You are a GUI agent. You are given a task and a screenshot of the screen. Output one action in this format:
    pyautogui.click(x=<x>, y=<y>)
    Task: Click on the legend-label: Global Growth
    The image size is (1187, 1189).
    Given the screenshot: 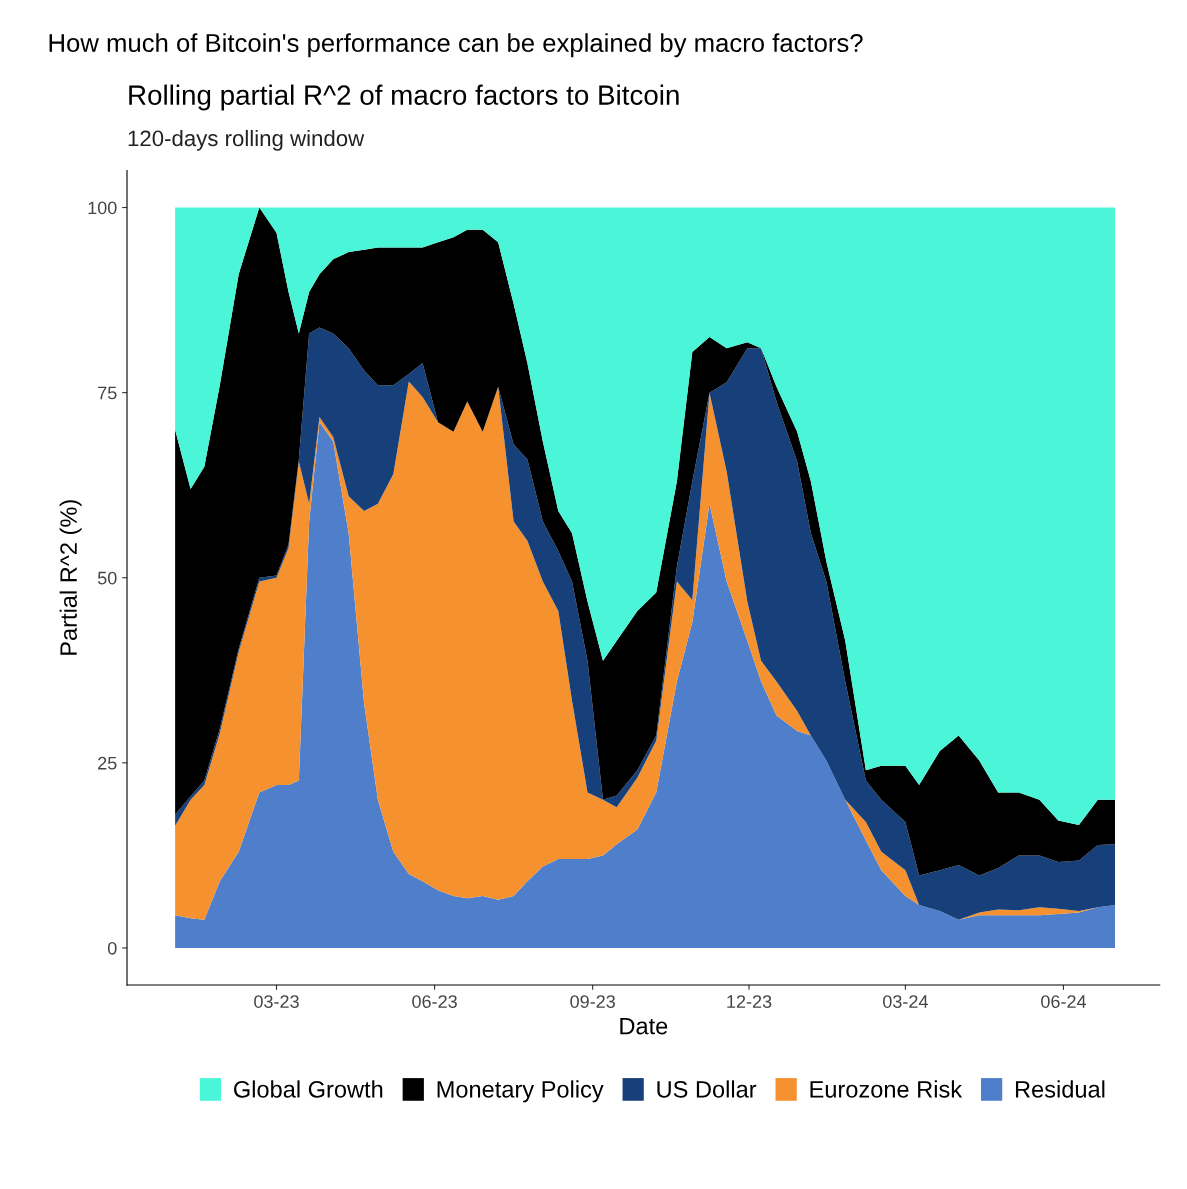 What is the action you would take?
    pyautogui.click(x=308, y=1089)
    